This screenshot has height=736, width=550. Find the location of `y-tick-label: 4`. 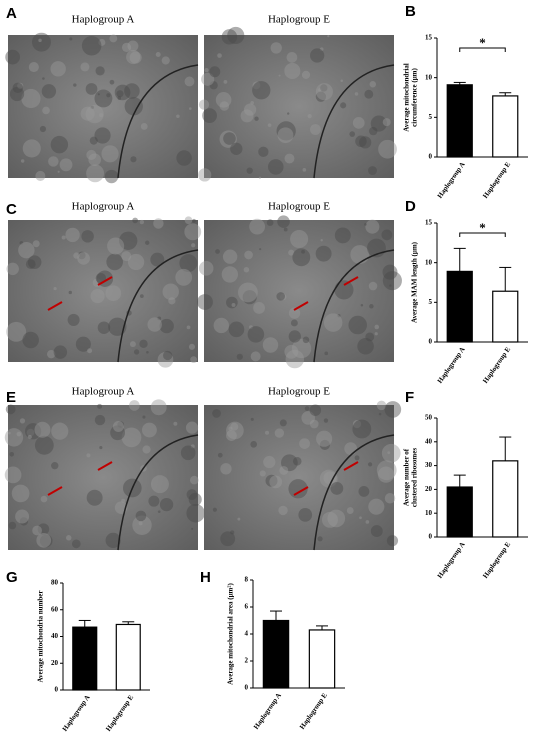

y-tick-label: 4 is located at coordinates (247, 634).